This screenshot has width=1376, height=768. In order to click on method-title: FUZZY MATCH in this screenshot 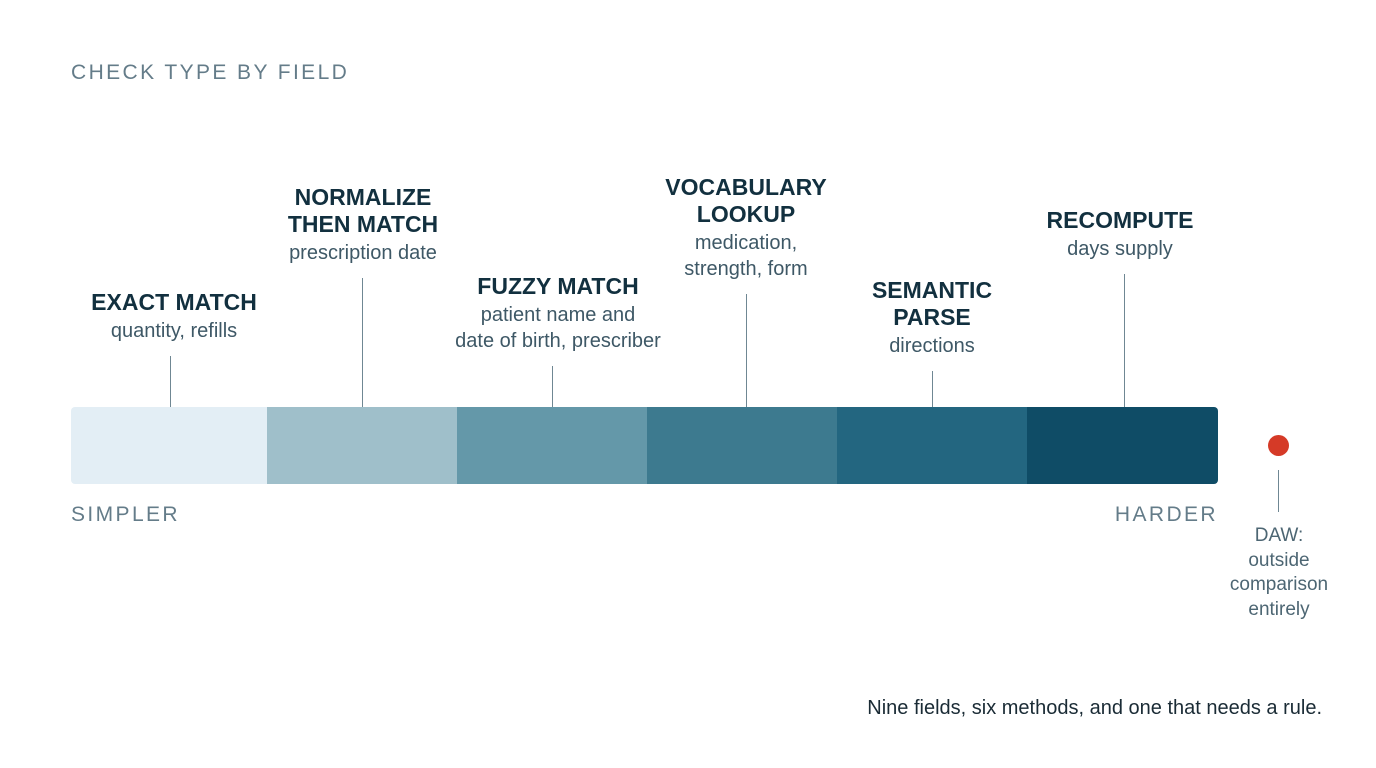, I will do `click(558, 286)`.